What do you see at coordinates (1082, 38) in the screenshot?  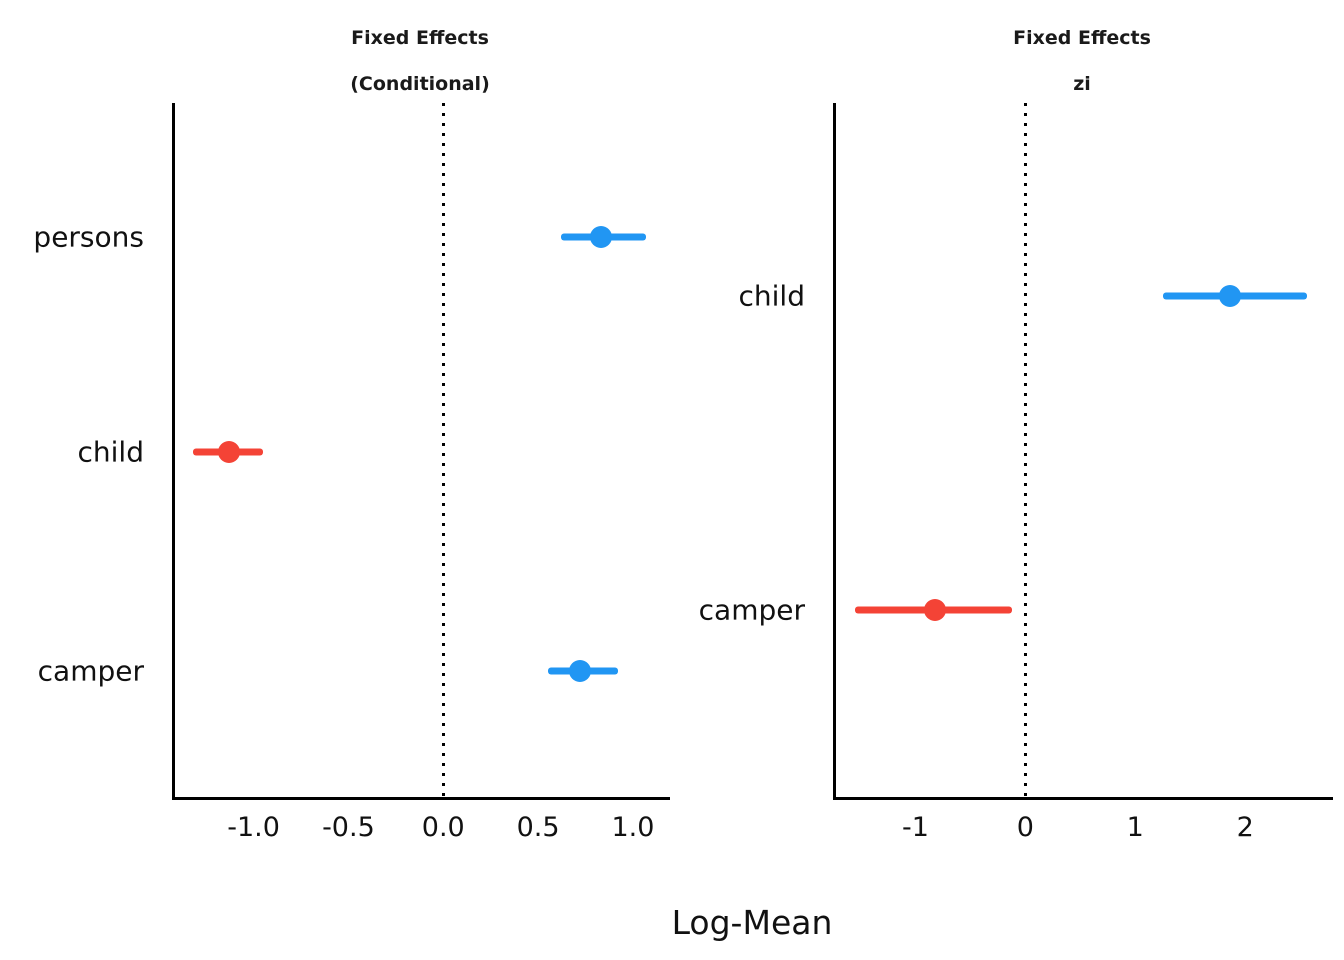 I see `panel-title-zi-line1: Fixed Effects` at bounding box center [1082, 38].